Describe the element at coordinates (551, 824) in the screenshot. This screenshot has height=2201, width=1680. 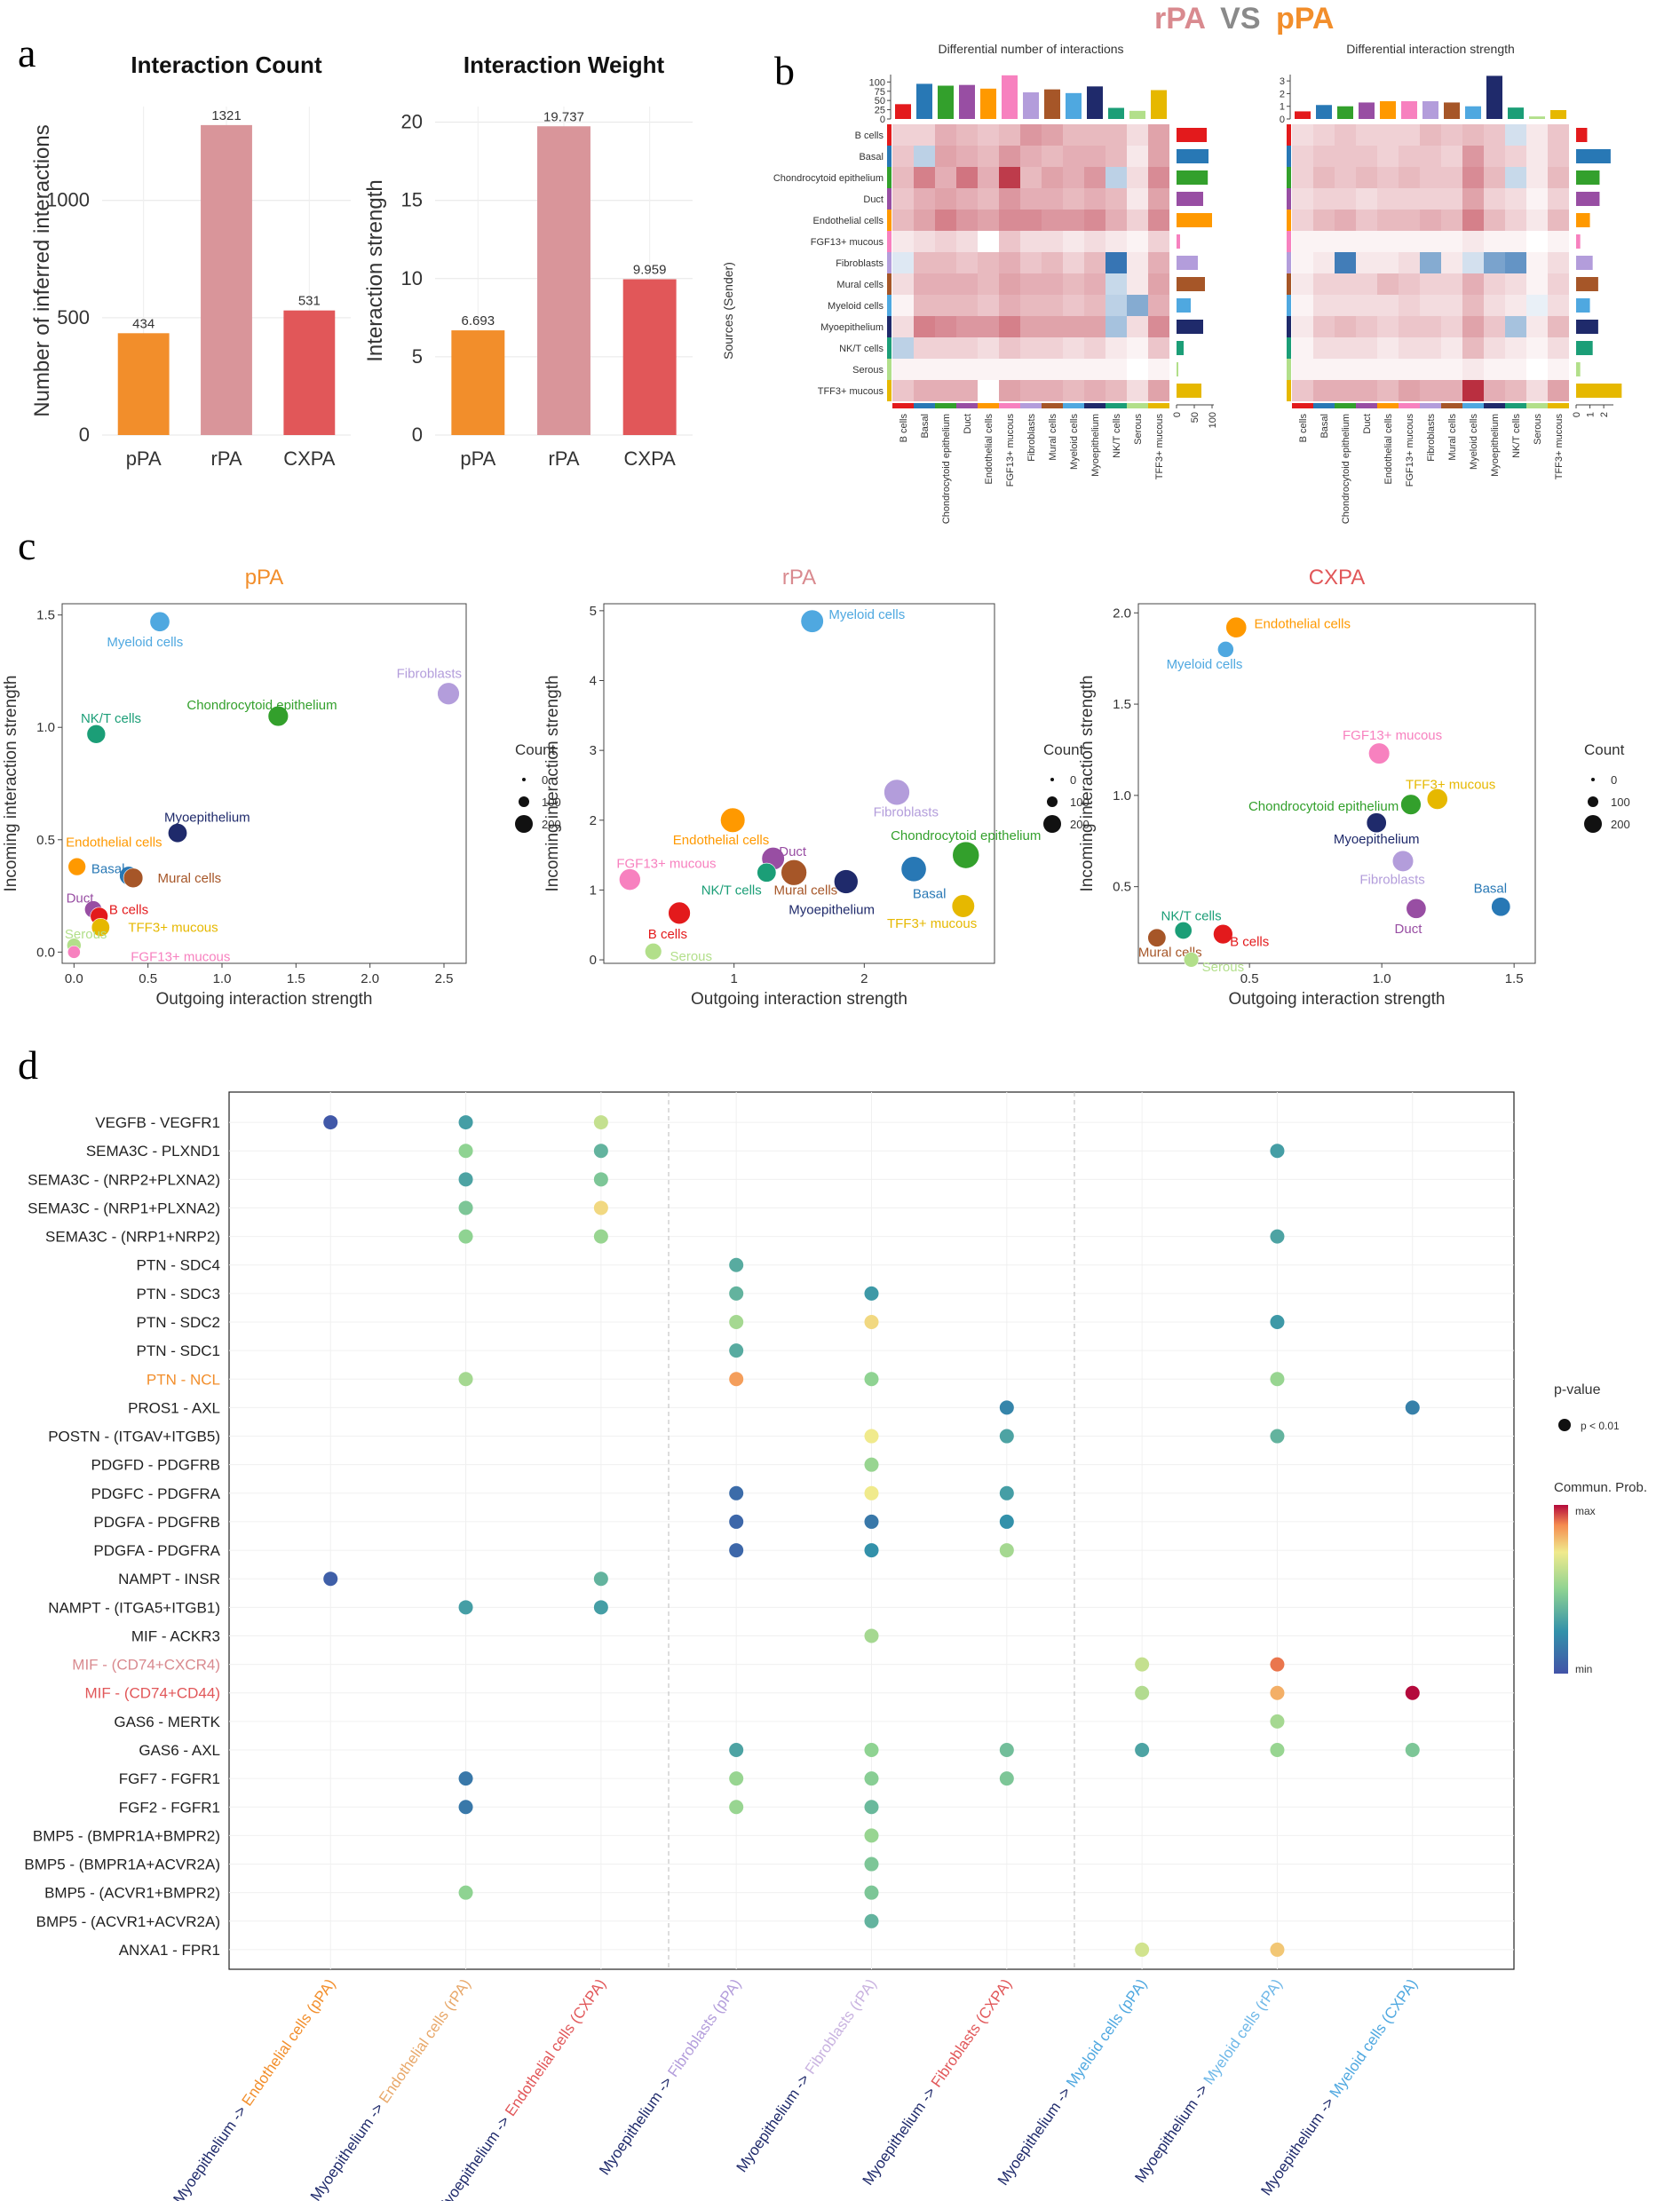
I see `size-legend-label: 200` at that location.